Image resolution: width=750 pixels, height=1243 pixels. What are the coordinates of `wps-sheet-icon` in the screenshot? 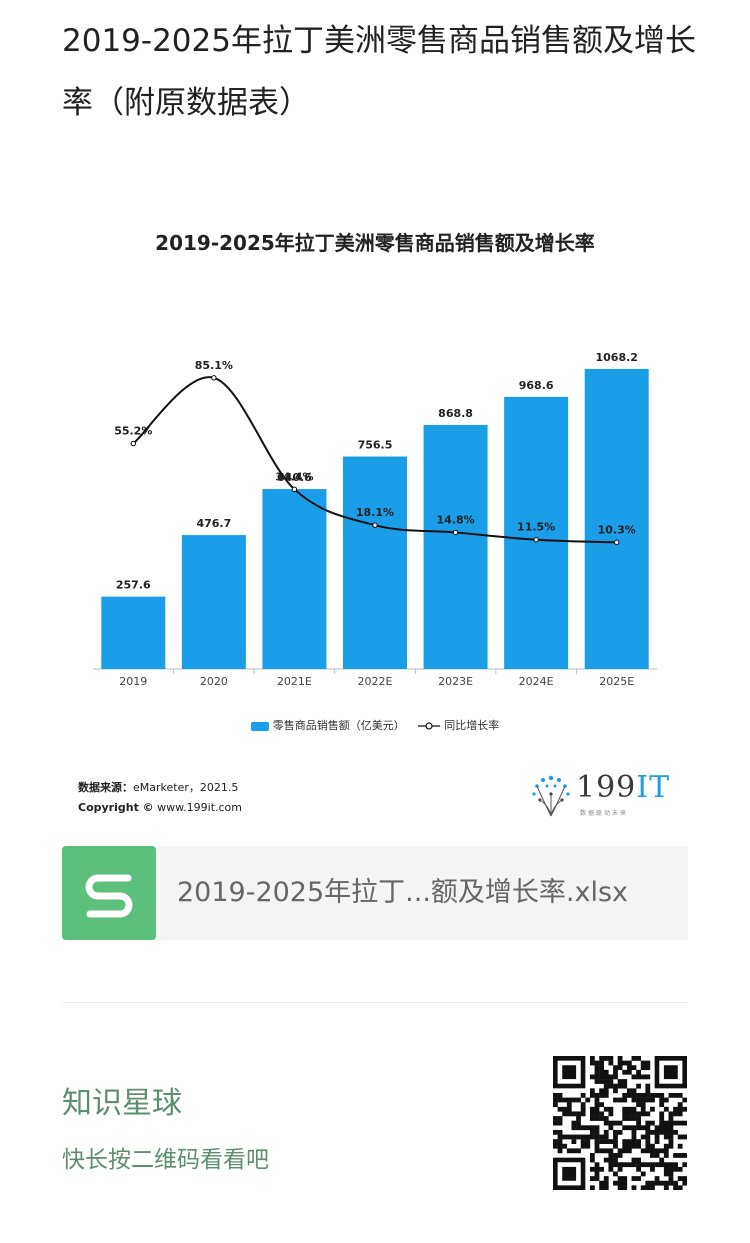 It's located at (109, 893).